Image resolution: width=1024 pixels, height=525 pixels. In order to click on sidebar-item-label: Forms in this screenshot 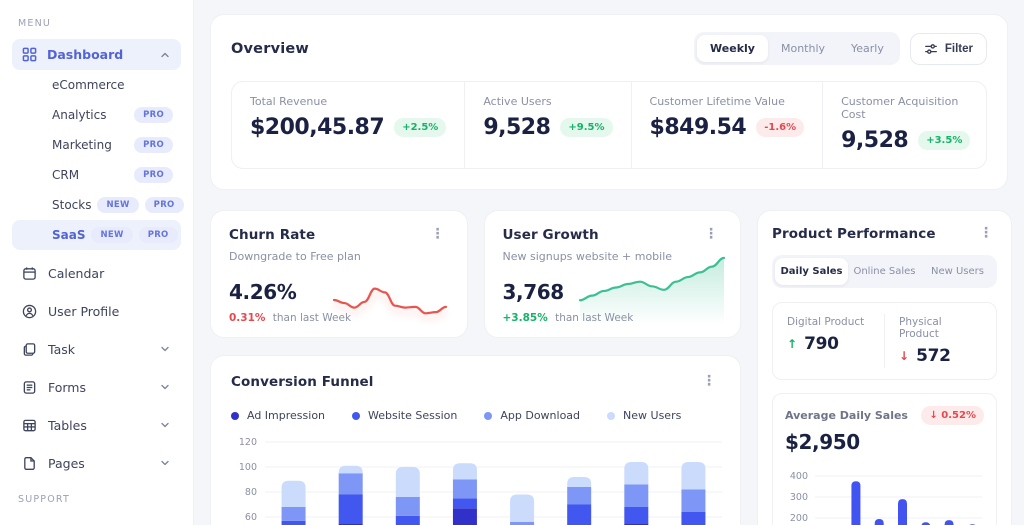, I will do `click(67, 387)`.